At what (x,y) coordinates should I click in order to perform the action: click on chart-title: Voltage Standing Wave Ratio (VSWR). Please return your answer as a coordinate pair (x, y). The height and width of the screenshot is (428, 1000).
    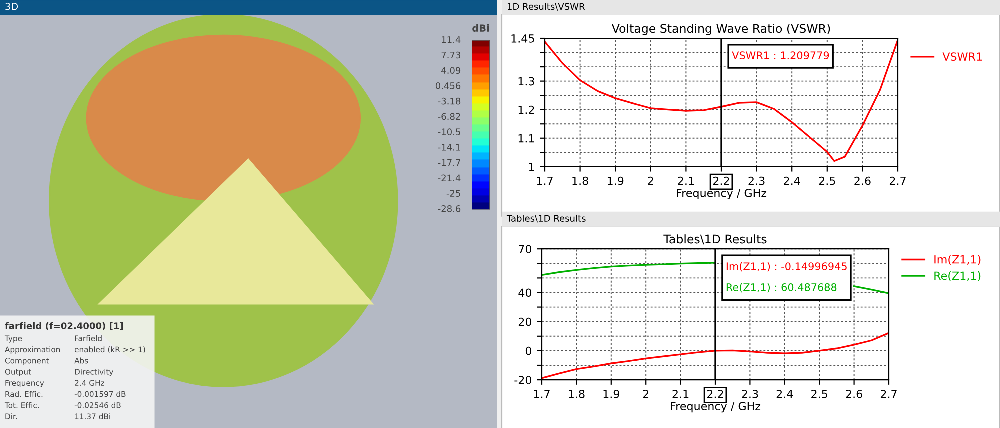
    Looking at the image, I should click on (721, 30).